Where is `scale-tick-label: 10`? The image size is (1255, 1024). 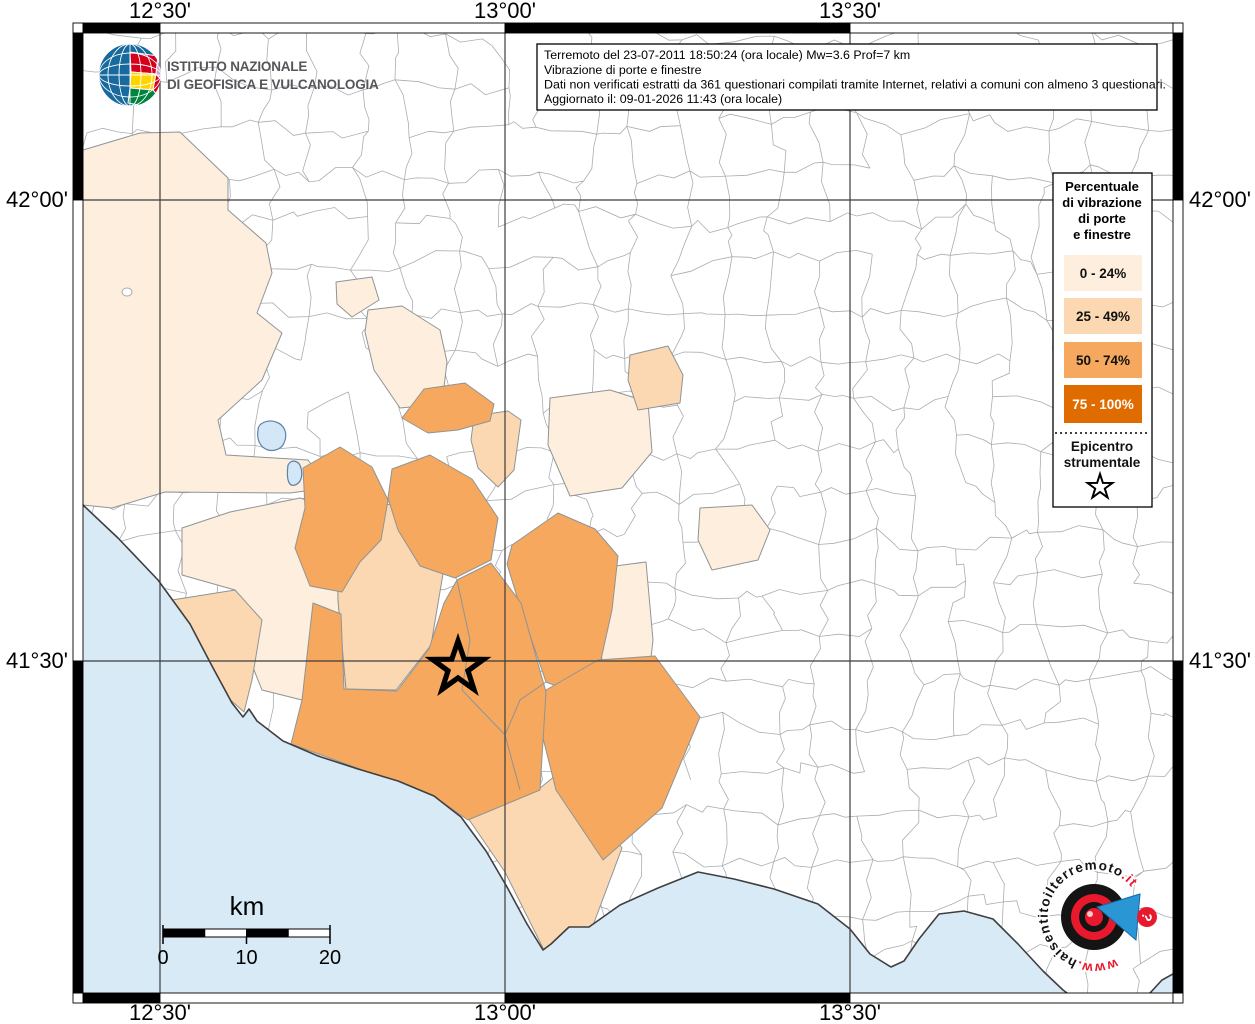
scale-tick-label: 10 is located at coordinates (246, 958).